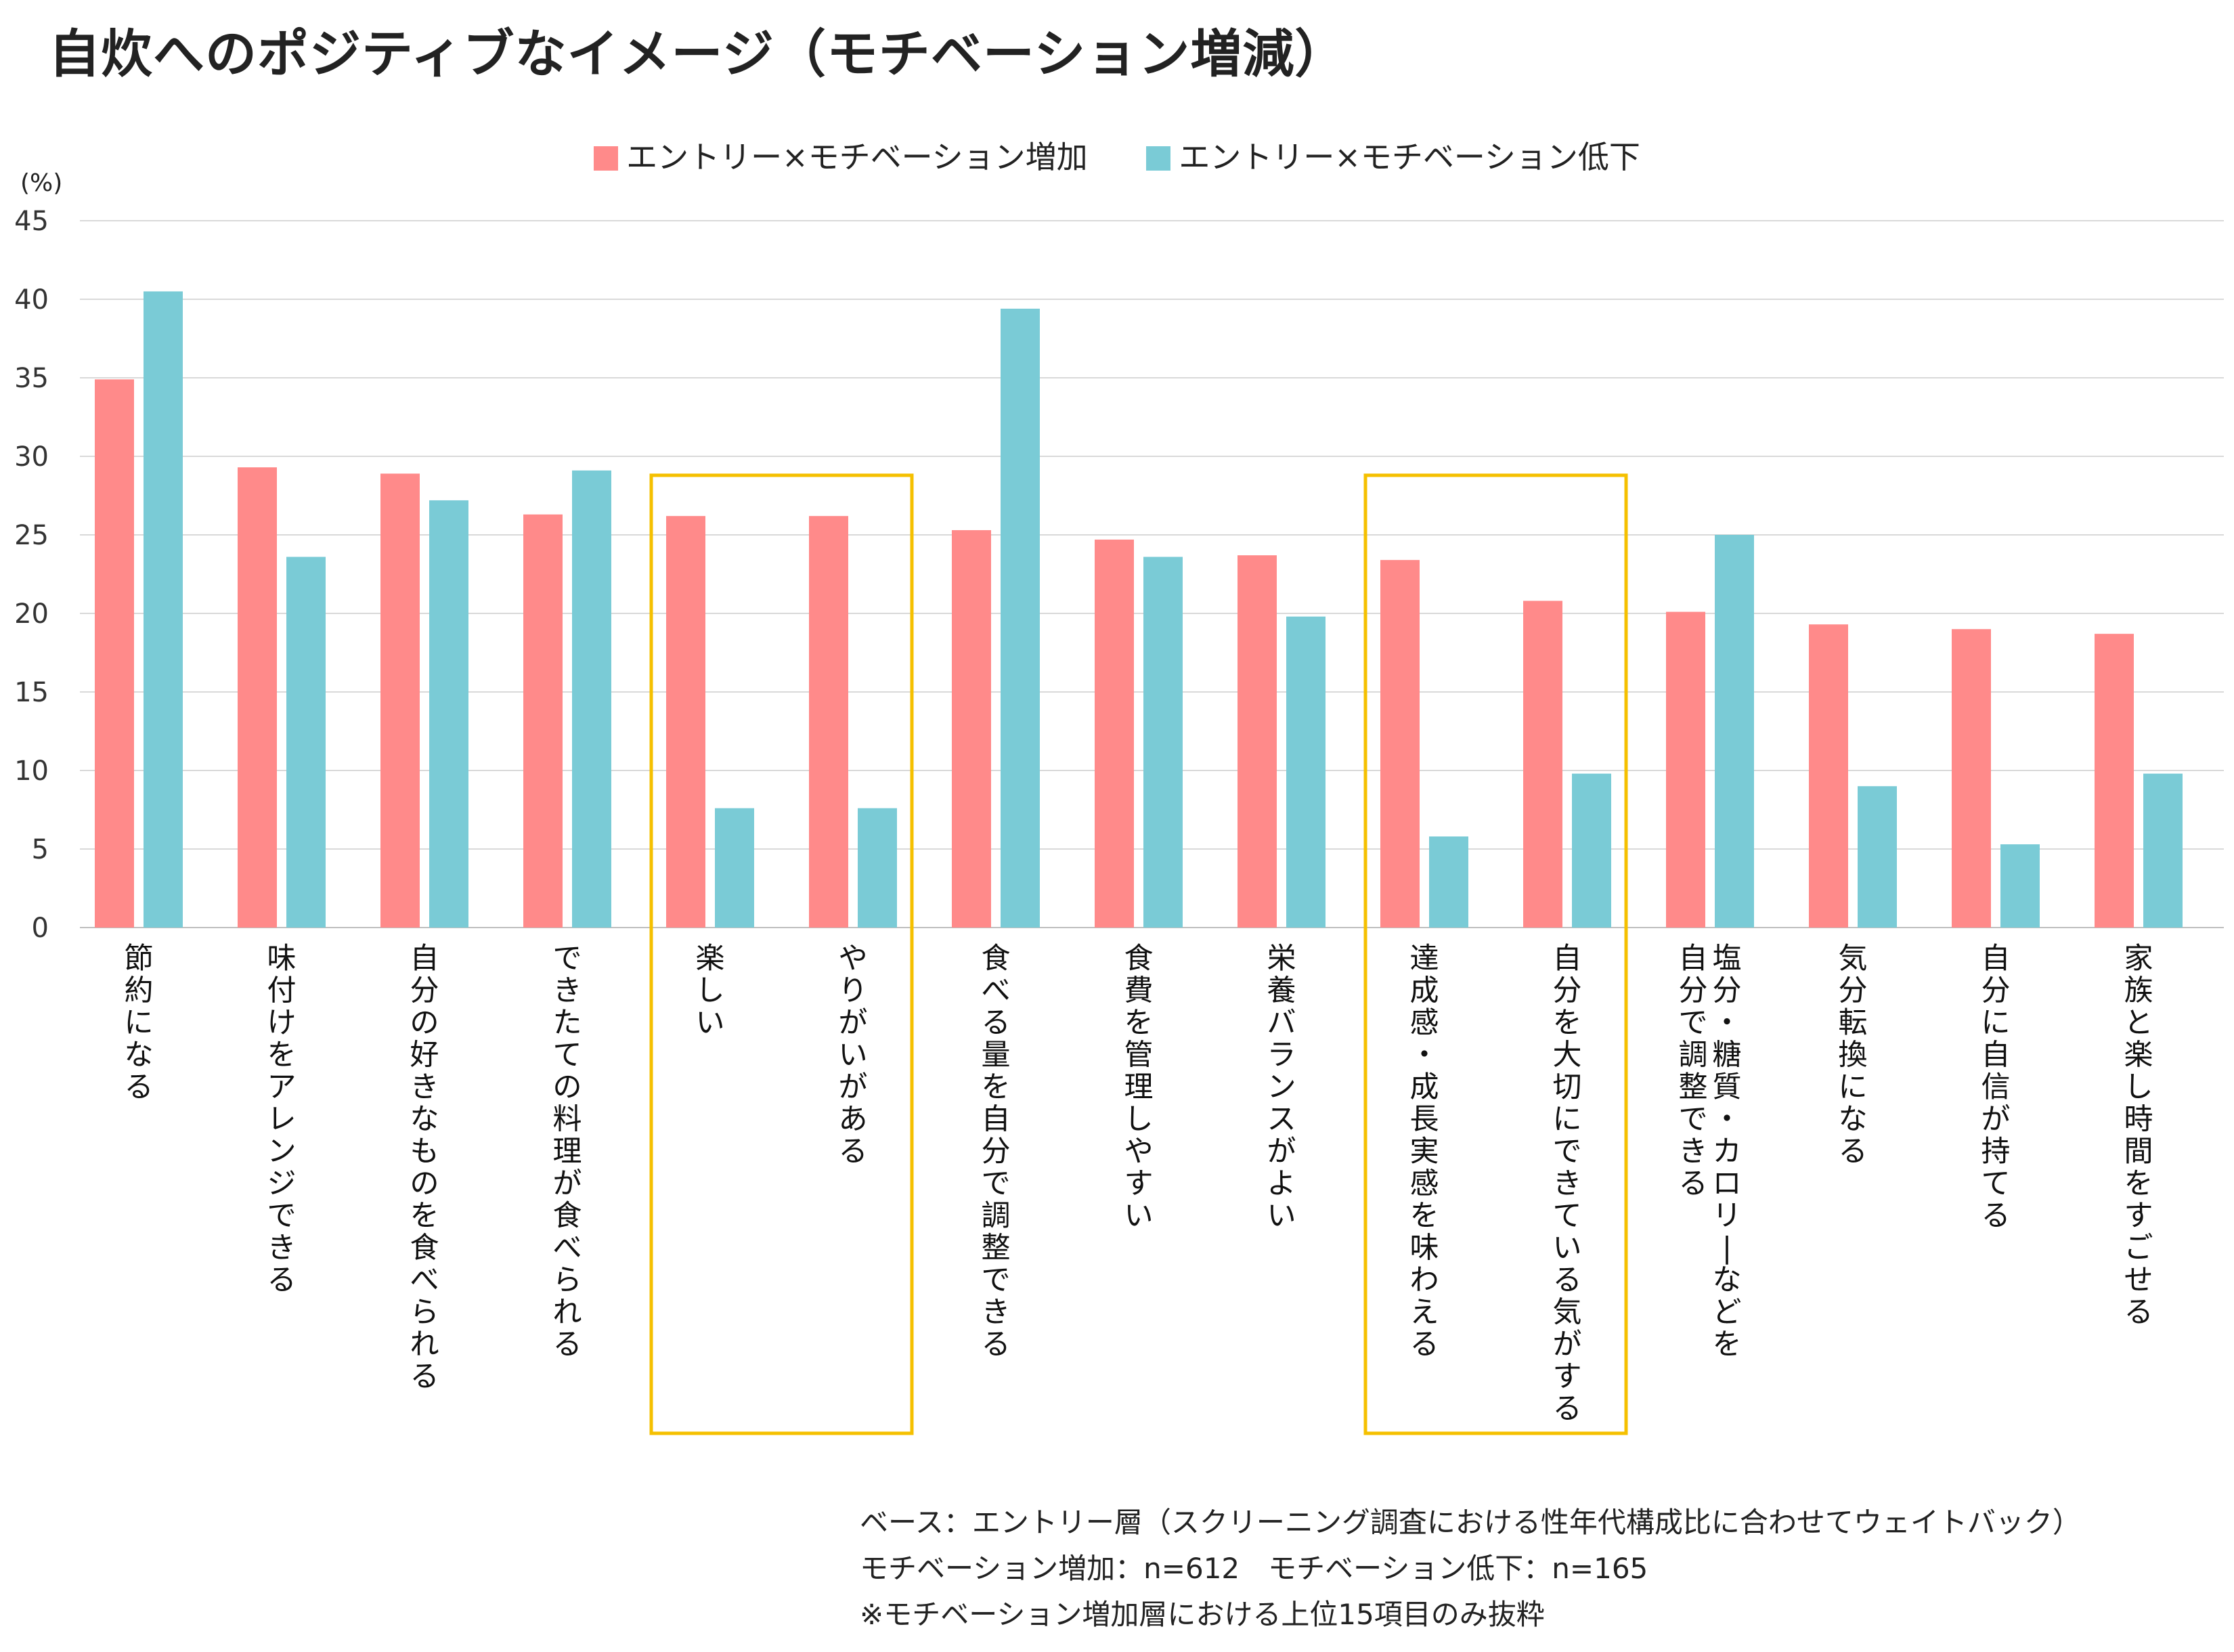 The width and height of the screenshot is (2234, 1652). I want to click on category-label-12: 気分転換になる, so click(1854, 1056).